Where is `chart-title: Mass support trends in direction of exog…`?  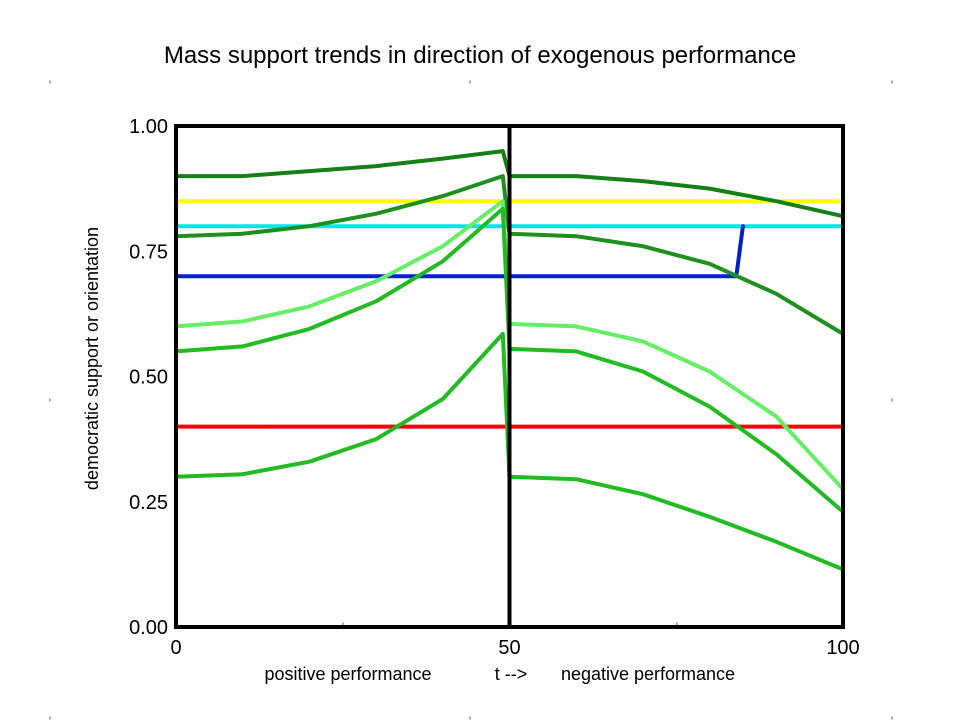
chart-title: Mass support trends in direction of exog… is located at coordinates (480, 55).